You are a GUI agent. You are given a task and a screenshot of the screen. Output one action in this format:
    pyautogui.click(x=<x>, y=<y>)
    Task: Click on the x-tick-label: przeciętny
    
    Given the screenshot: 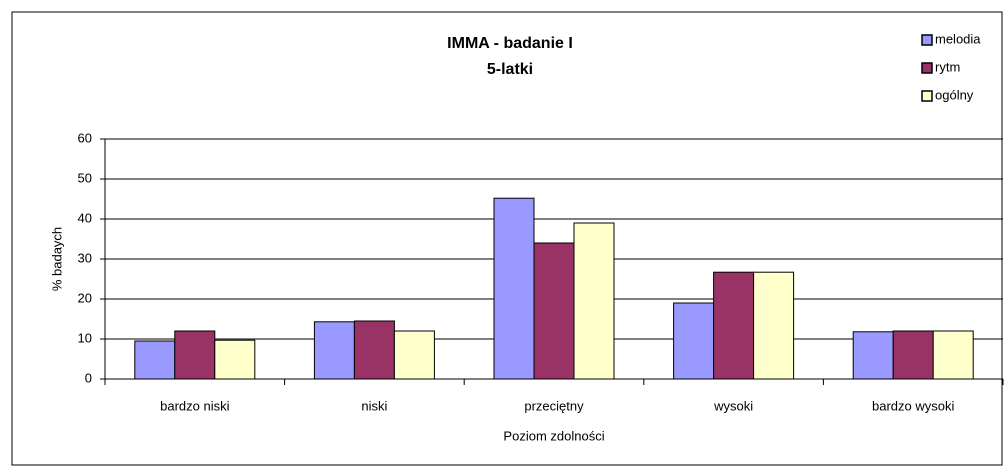 What is the action you would take?
    pyautogui.click(x=554, y=405)
    